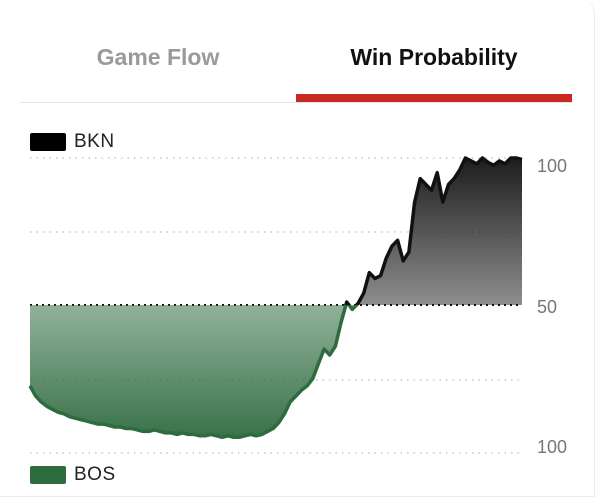 The image size is (596, 498). What do you see at coordinates (95, 474) in the screenshot?
I see `legend-bos-label: BOS` at bounding box center [95, 474].